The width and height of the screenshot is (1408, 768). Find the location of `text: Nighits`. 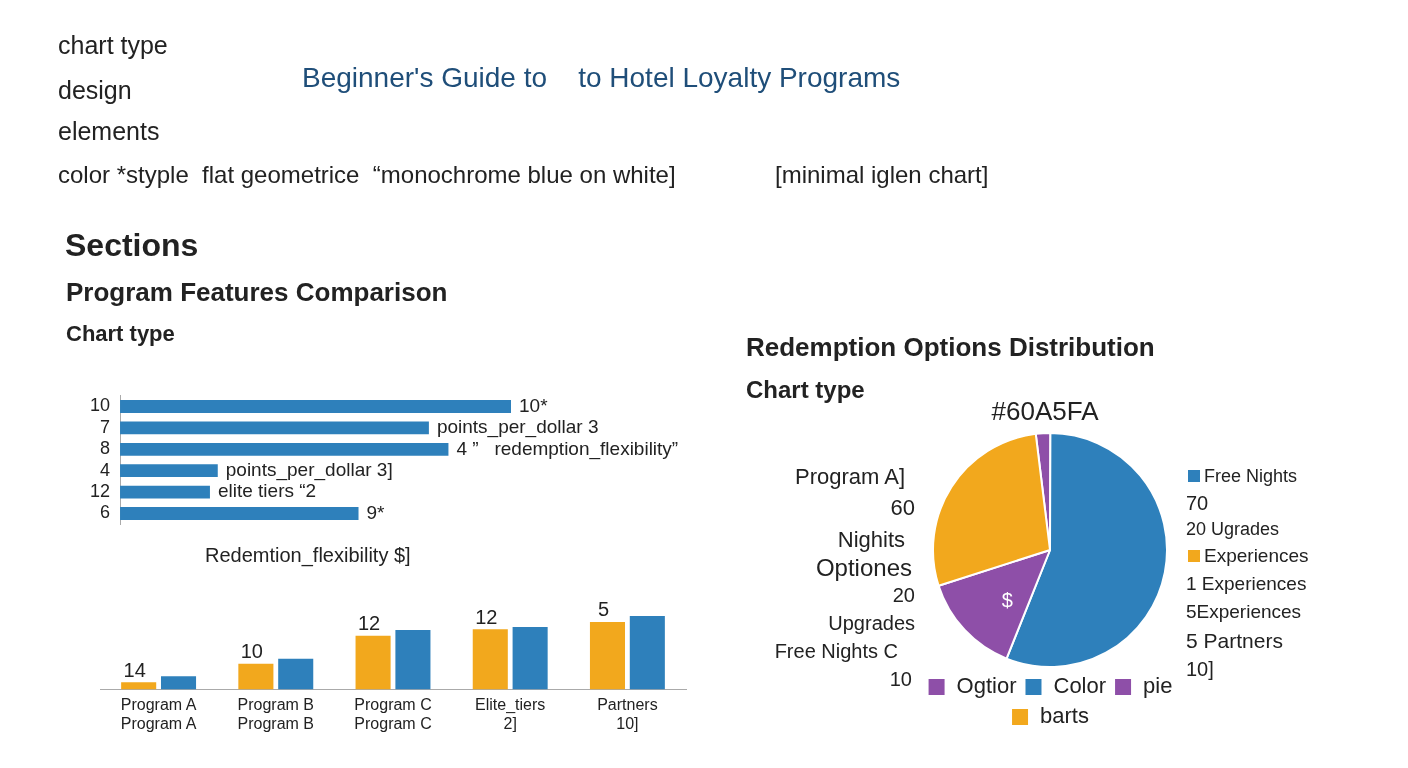

text: Nighits is located at coordinates (871, 540).